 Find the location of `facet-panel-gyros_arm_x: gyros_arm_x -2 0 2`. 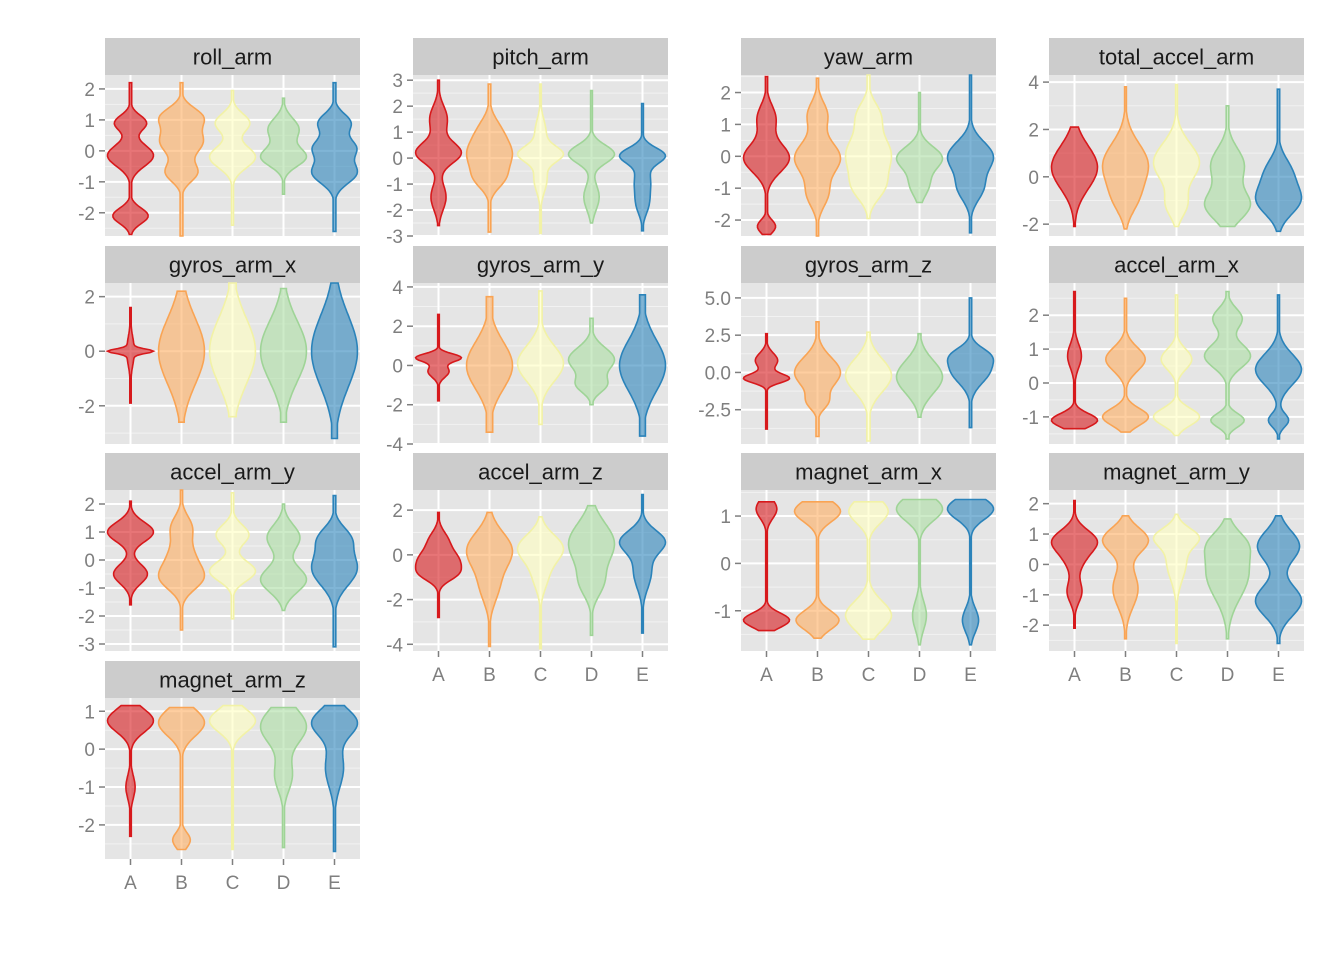

facet-panel-gyros_arm_x: gyros_arm_x -2 0 2 is located at coordinates (219, 345).